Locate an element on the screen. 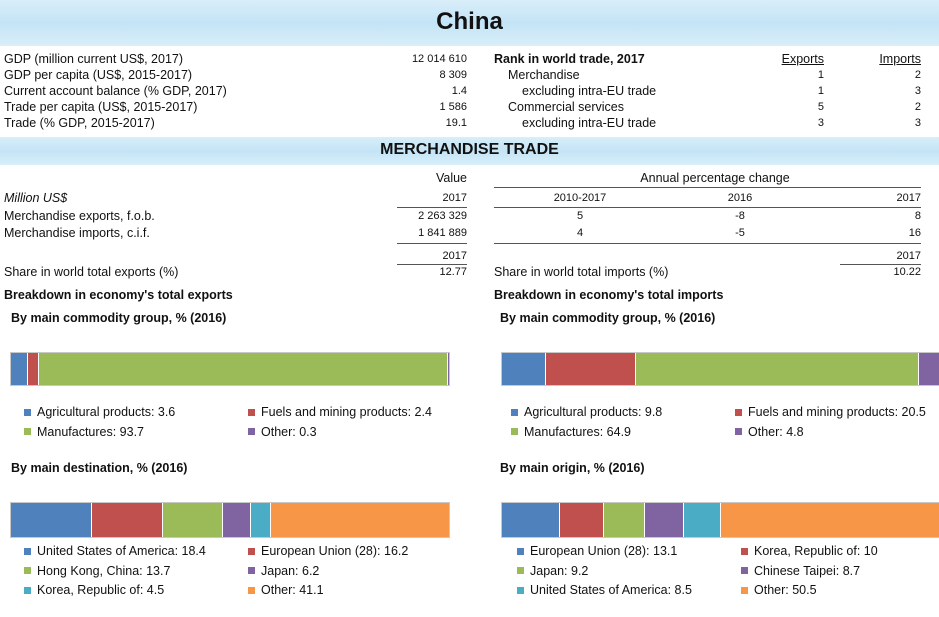 Image resolution: width=939 pixels, height=617 pixels. exp-destination-bar is located at coordinates (230, 520).